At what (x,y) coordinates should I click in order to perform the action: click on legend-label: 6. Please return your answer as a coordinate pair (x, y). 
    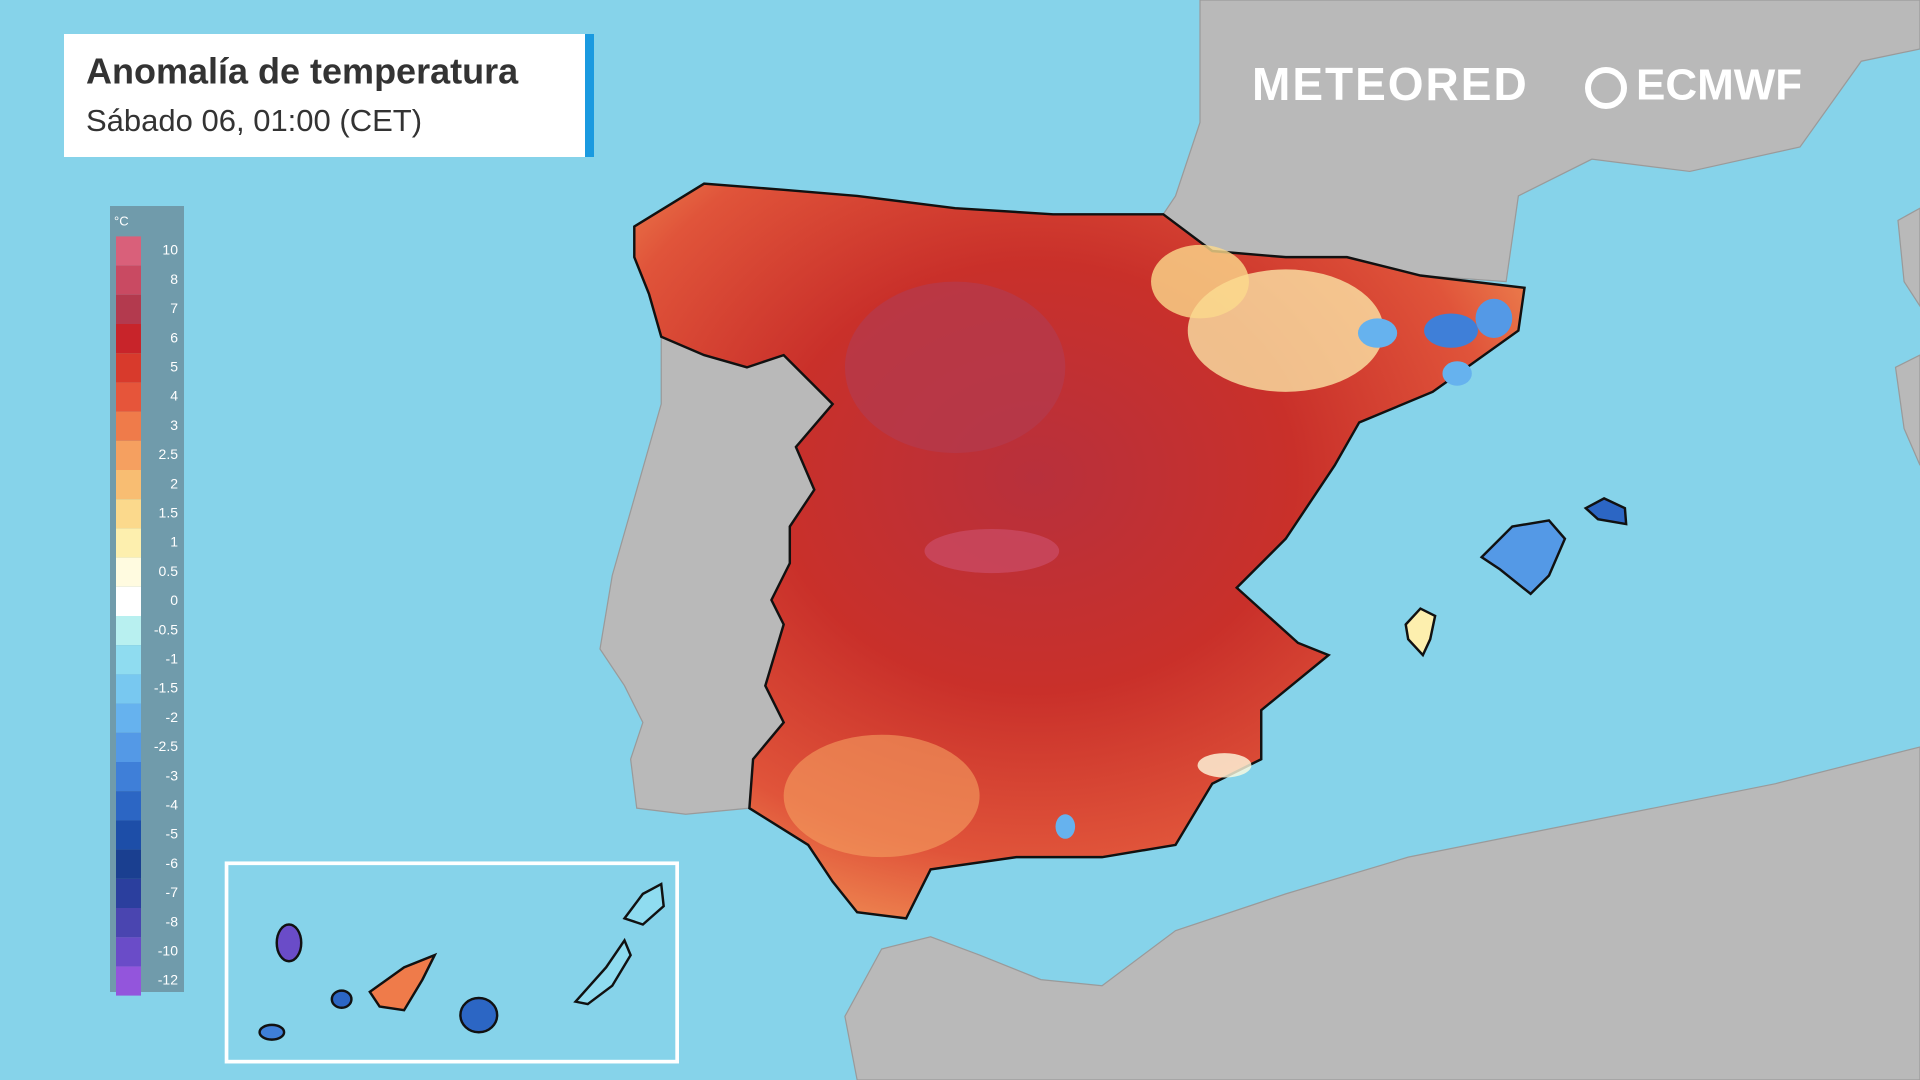
    Looking at the image, I should click on (174, 337).